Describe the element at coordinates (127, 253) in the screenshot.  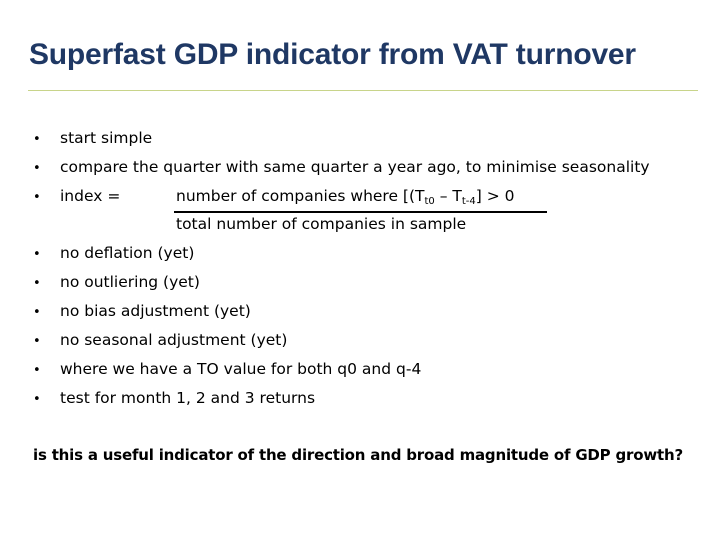
I see `bullet-text: no deflation (yet)` at that location.